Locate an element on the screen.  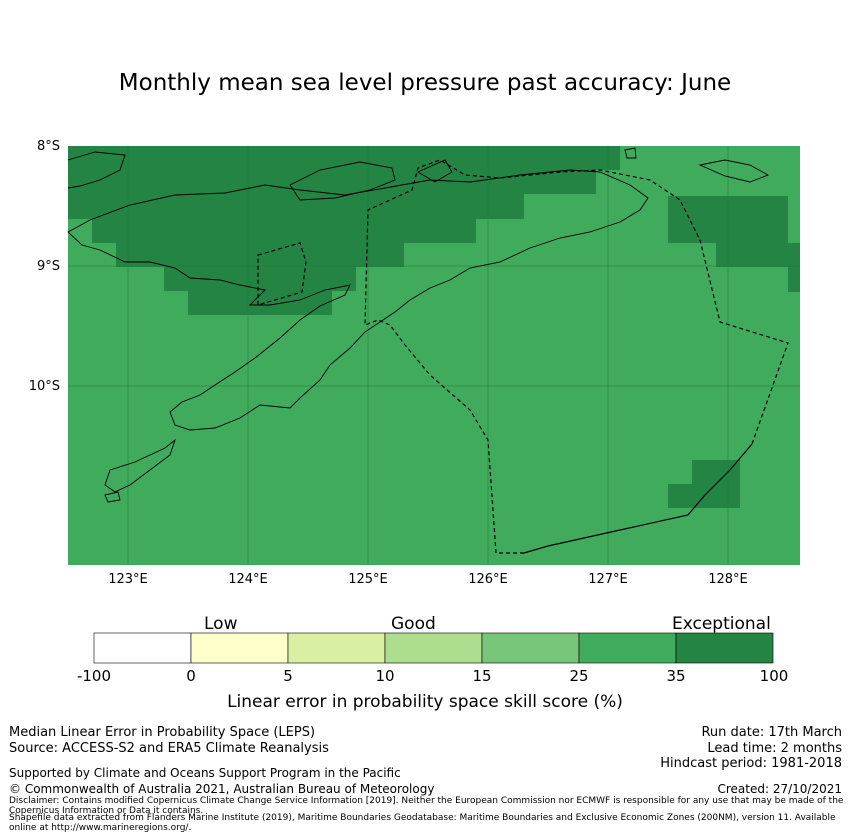
footer-hindcast-period: Hindcast period: 1981-2018 is located at coordinates (751, 763).